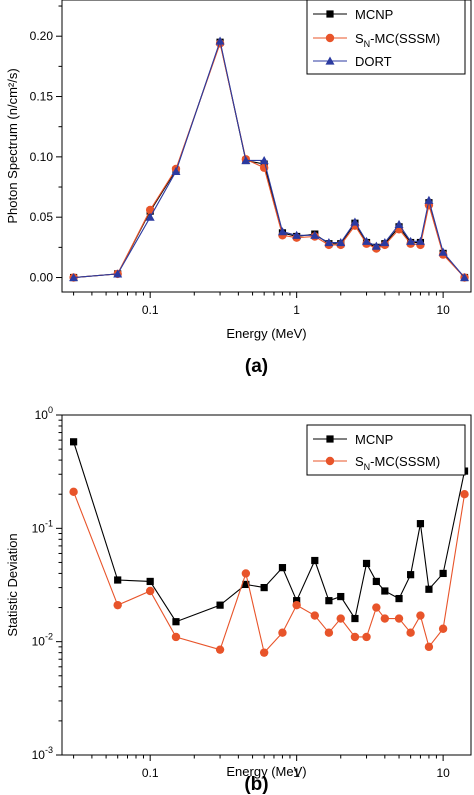  I want to click on legend: MCNP SN-MC(SSSM), so click(386, 450).